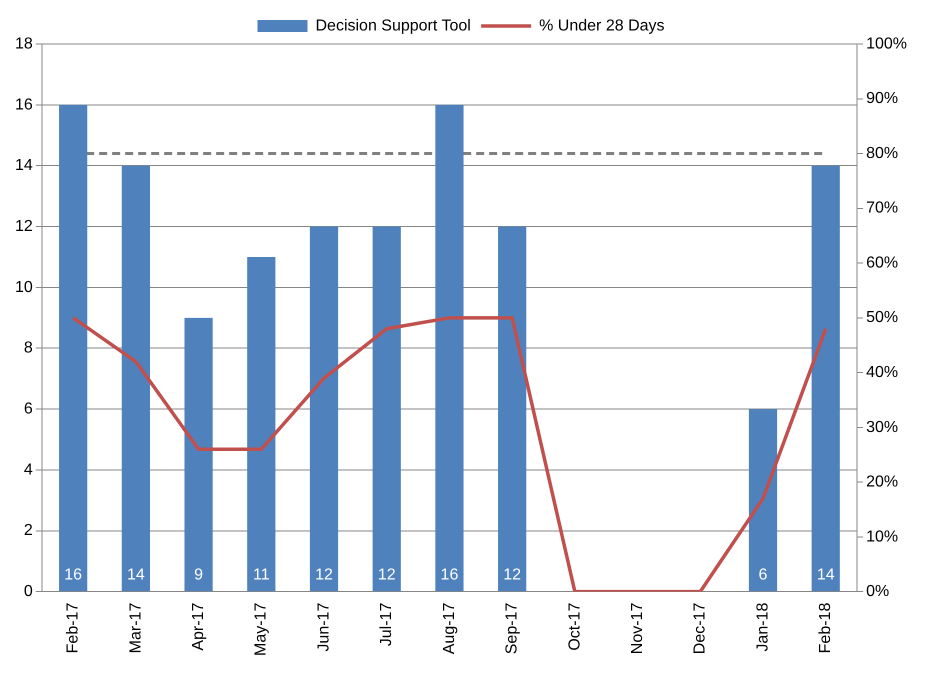 The width and height of the screenshot is (928, 675). Describe the element at coordinates (602, 25) in the screenshot. I see `legend-label: % Under 28 Days` at that location.